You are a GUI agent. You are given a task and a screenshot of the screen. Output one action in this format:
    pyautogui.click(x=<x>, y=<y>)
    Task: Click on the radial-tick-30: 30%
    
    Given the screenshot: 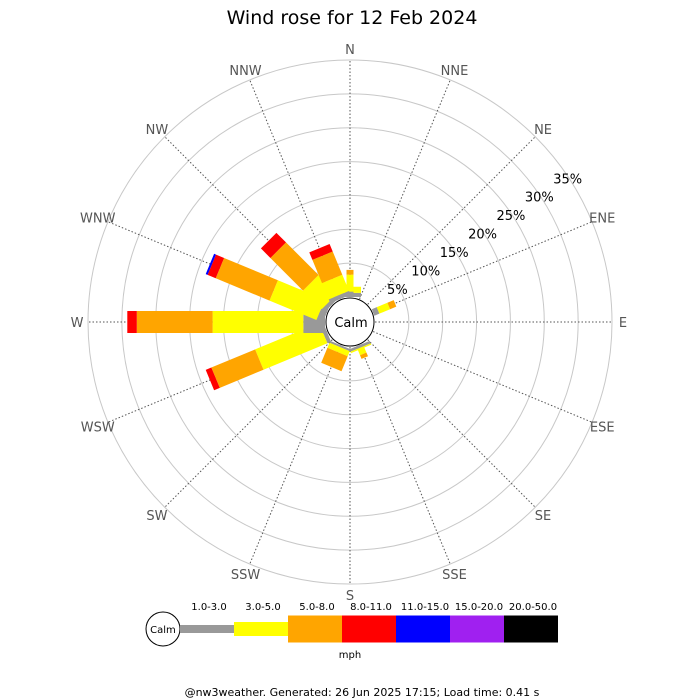 What is the action you would take?
    pyautogui.click(x=539, y=198)
    